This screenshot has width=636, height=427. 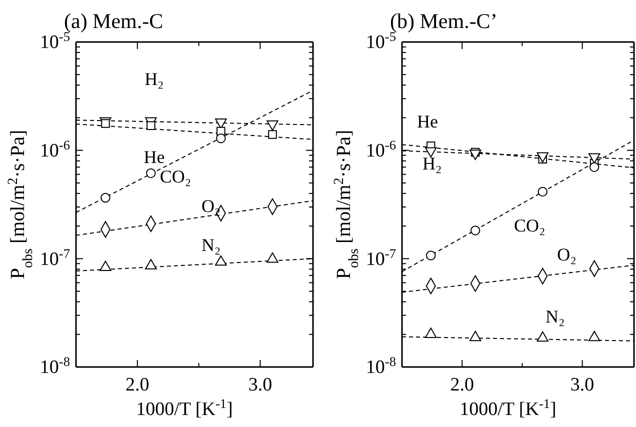 I want to click on chart-title: (a) Mem.-C, so click(x=114, y=21).